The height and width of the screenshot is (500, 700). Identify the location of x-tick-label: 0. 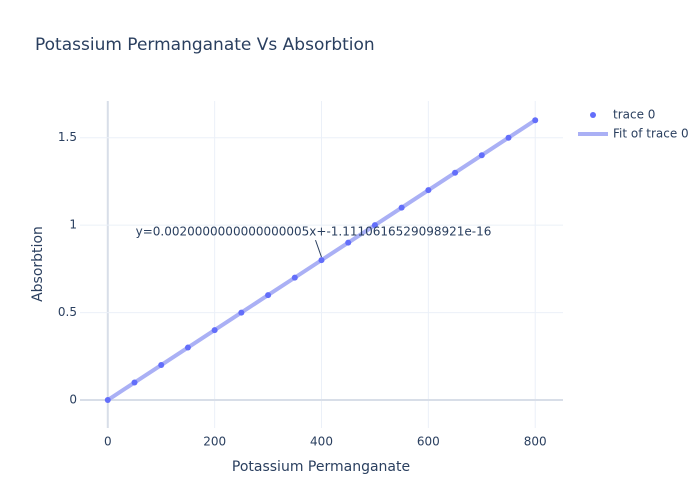
(108, 442).